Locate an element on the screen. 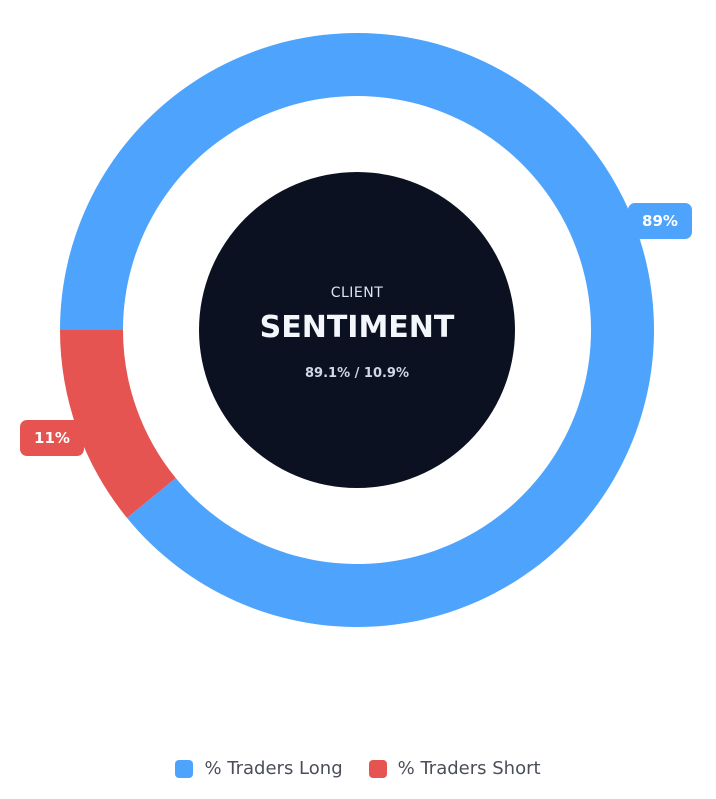  legend-label-long: % Traders Long is located at coordinates (273, 768).